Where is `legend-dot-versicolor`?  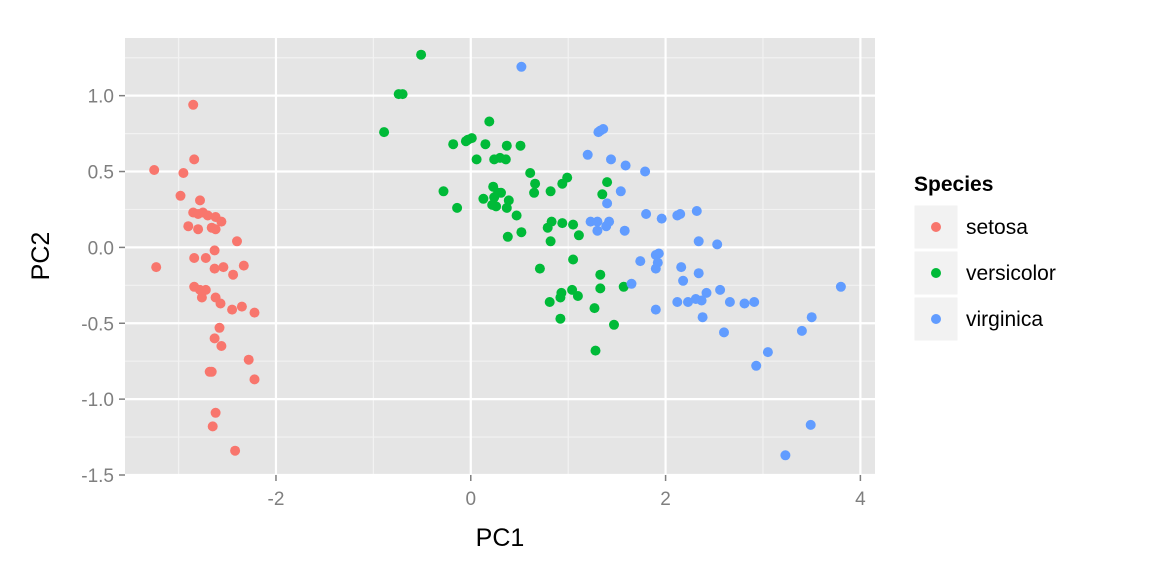
legend-dot-versicolor is located at coordinates (936, 273).